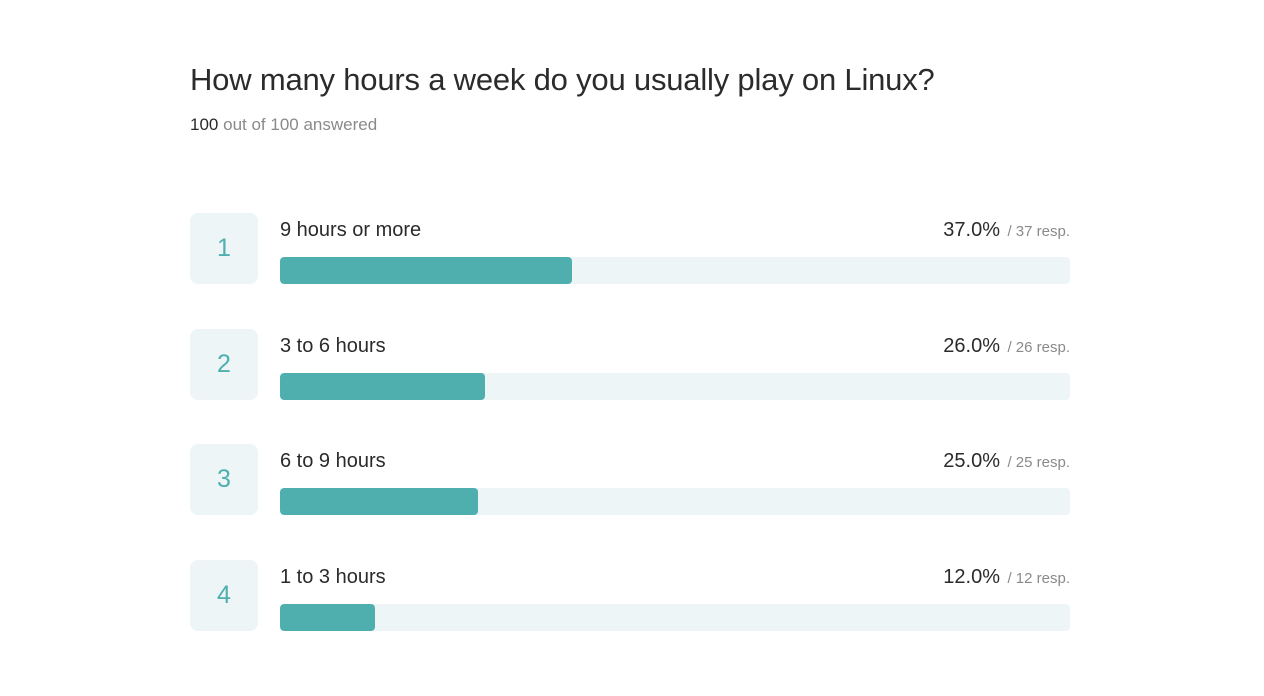 This screenshot has height=696, width=1264. I want to click on responses-label: / 37 resp., so click(1038, 231).